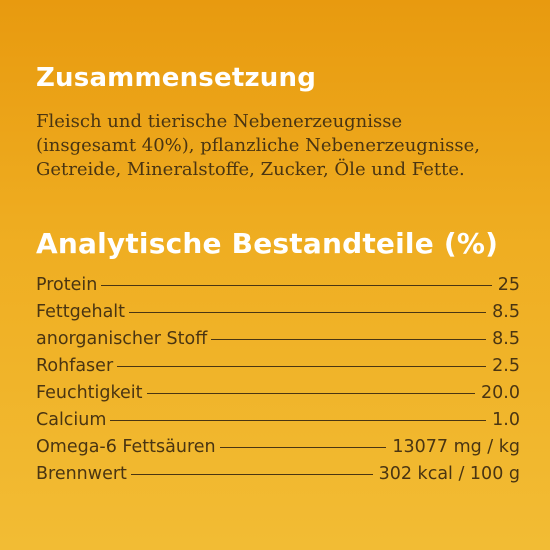 The image size is (550, 550). Describe the element at coordinates (506, 366) in the screenshot. I see `row-value: 2.5` at that location.